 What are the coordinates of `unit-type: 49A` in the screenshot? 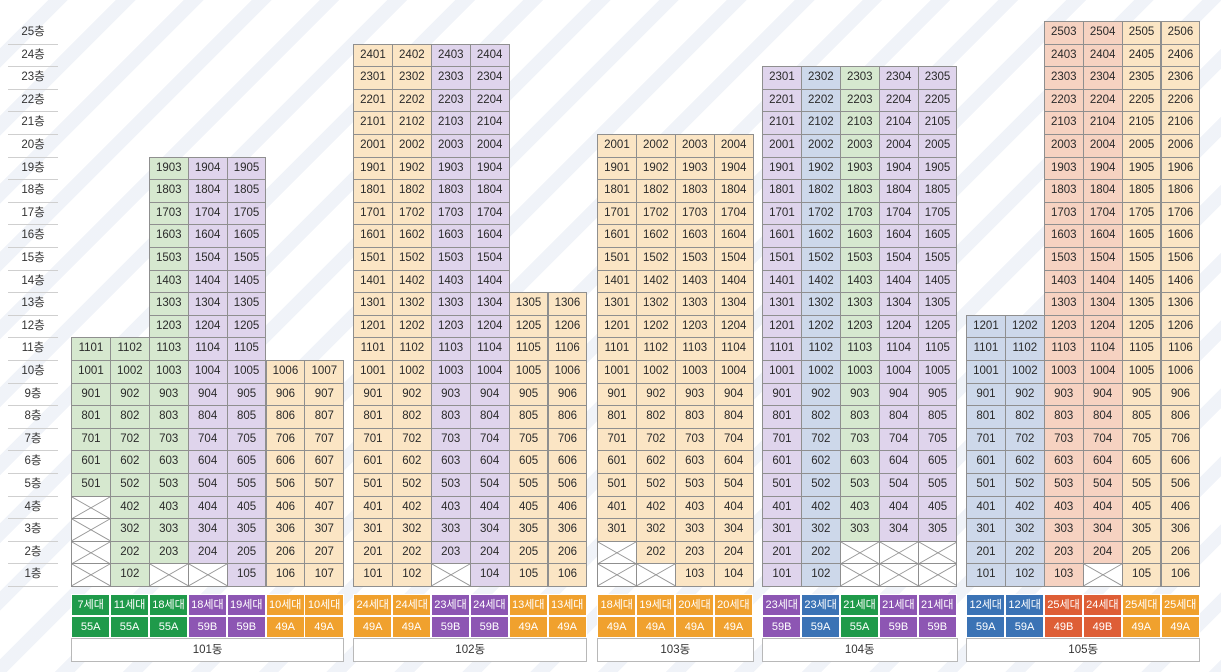 It's located at (528, 627).